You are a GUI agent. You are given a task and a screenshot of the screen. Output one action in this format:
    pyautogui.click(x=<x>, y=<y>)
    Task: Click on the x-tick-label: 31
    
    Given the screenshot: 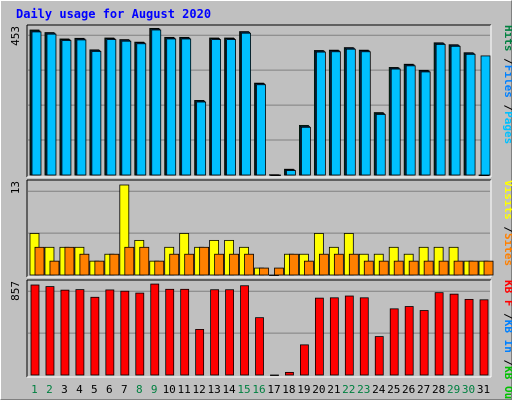 What is the action you would take?
    pyautogui.click(x=483, y=389)
    